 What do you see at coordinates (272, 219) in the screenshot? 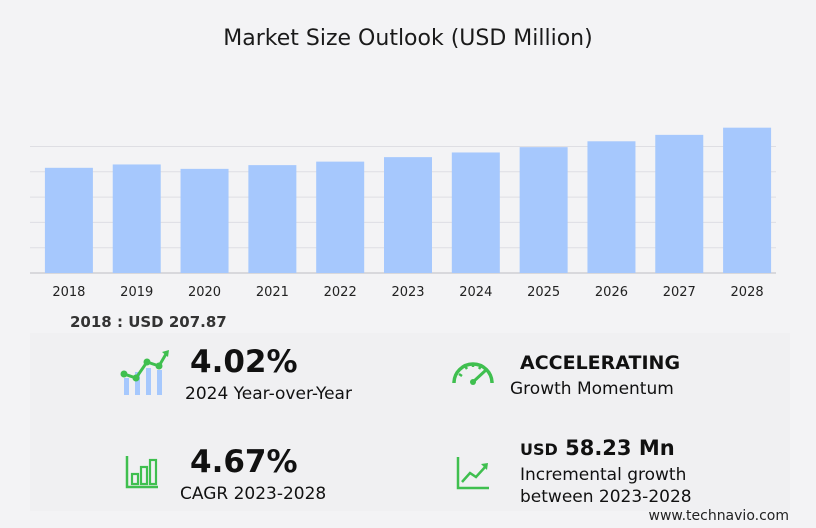
I see `bar-2021` at bounding box center [272, 219].